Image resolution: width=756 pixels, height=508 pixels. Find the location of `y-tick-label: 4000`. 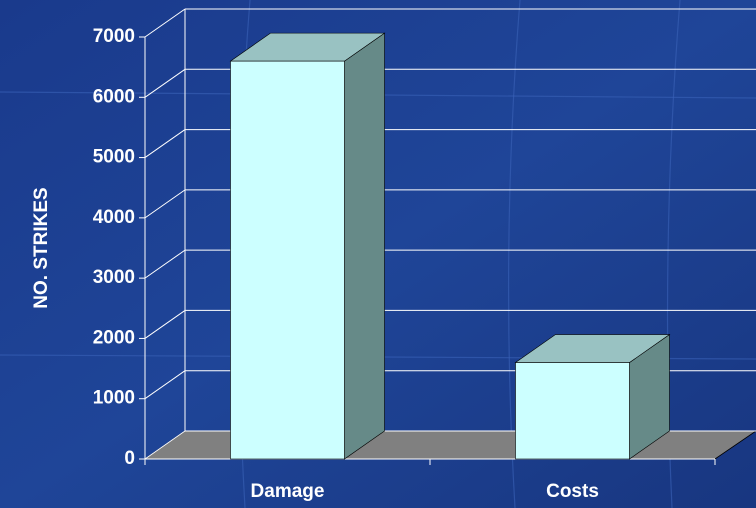

y-tick-label: 4000 is located at coordinates (114, 217).